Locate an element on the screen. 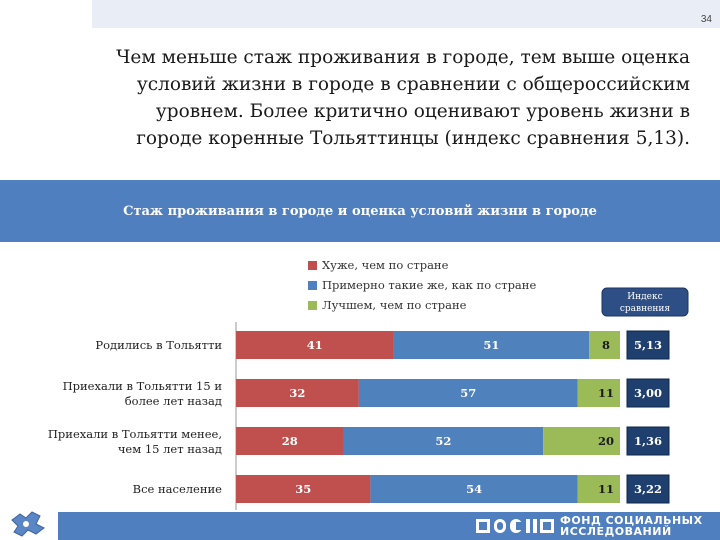 This screenshot has width=720, height=540. index-header-label: Индекс is located at coordinates (644, 297).